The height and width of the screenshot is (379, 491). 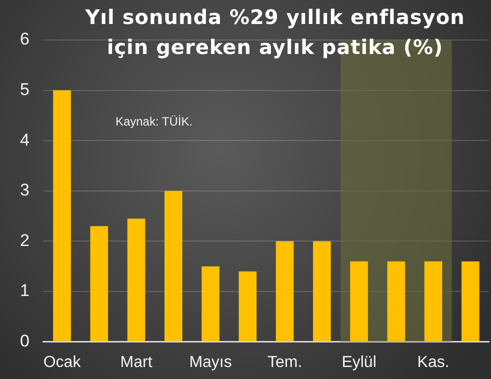 I want to click on y-tick-label: 3, so click(x=25, y=190).